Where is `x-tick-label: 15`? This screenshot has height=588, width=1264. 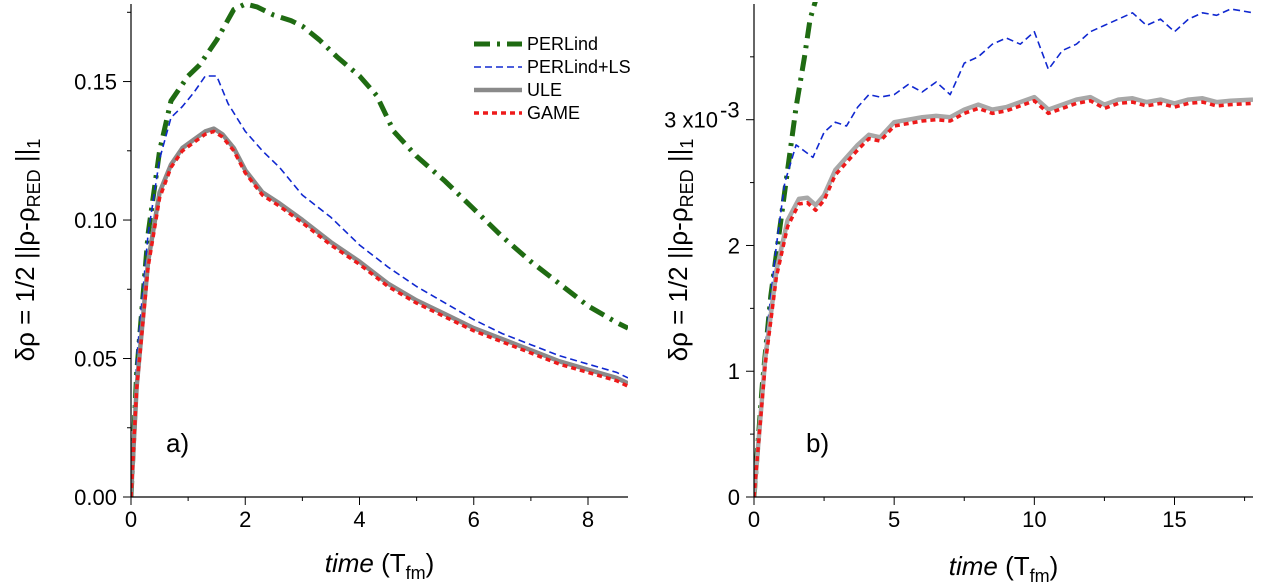 x-tick-label: 15 is located at coordinates (1174, 519).